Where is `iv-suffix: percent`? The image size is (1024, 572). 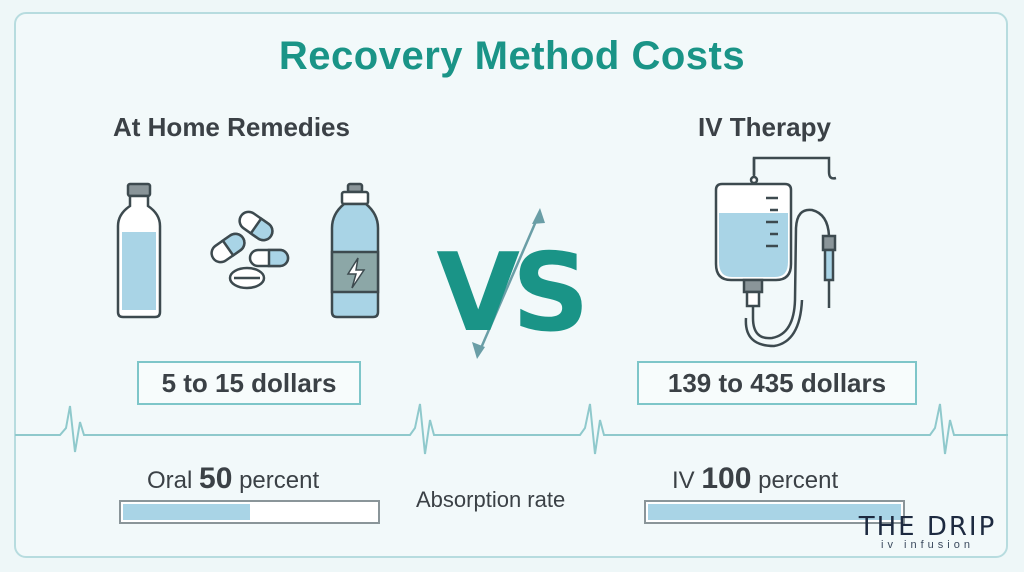 iv-suffix: percent is located at coordinates (798, 480).